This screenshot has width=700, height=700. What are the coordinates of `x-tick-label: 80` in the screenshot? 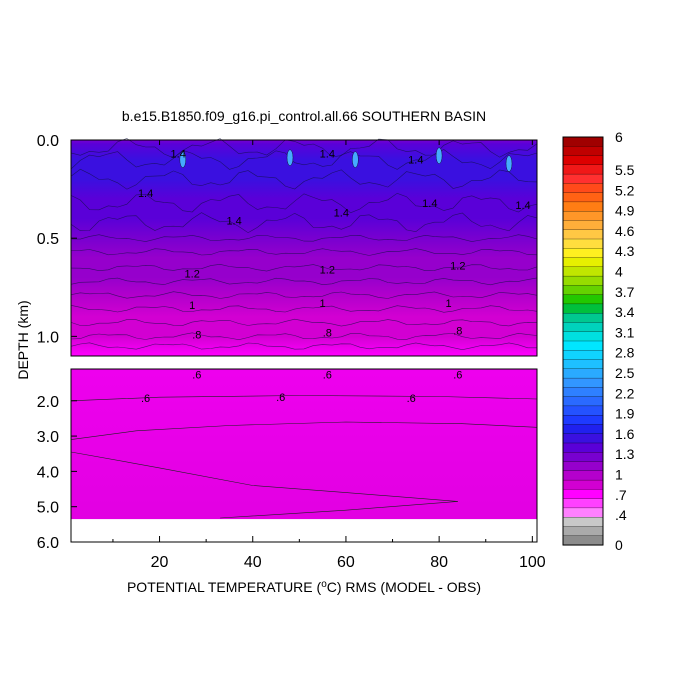 It's located at (439, 562).